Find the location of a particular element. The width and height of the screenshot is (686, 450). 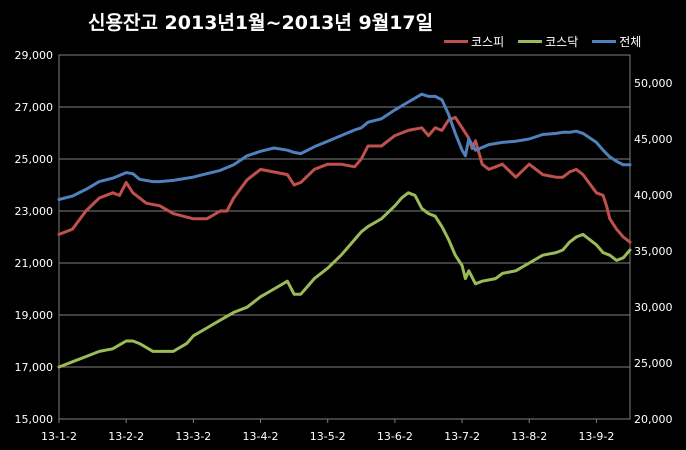

left-tick-label: 21,000 is located at coordinates (34, 263).